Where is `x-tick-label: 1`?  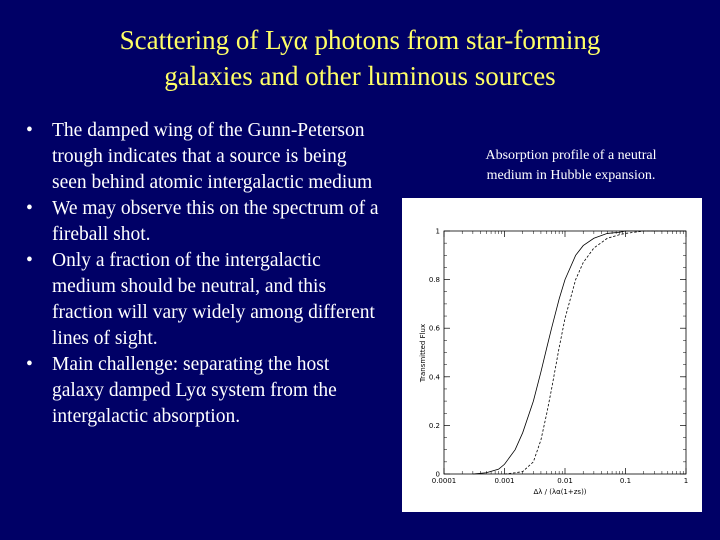
x-tick-label: 1 is located at coordinates (686, 481).